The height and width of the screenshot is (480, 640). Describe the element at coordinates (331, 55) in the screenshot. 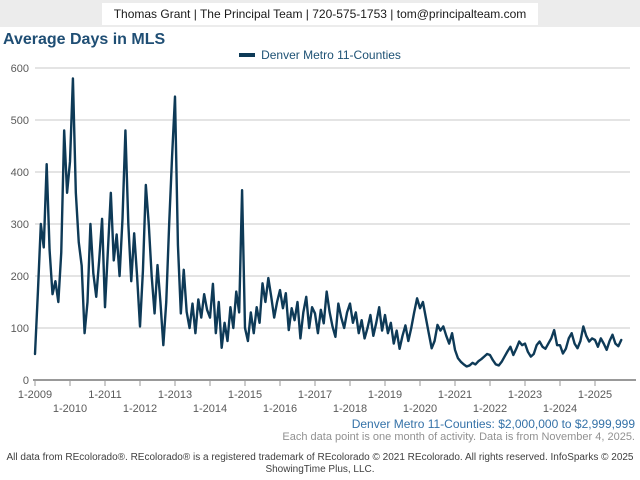

I see `legend-series-label: Denver Metro 11-Counties` at that location.